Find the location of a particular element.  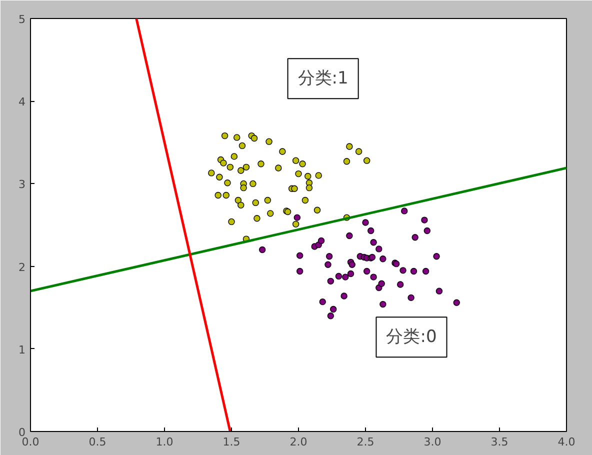

y-tick-label: 2 is located at coordinates (22, 267).